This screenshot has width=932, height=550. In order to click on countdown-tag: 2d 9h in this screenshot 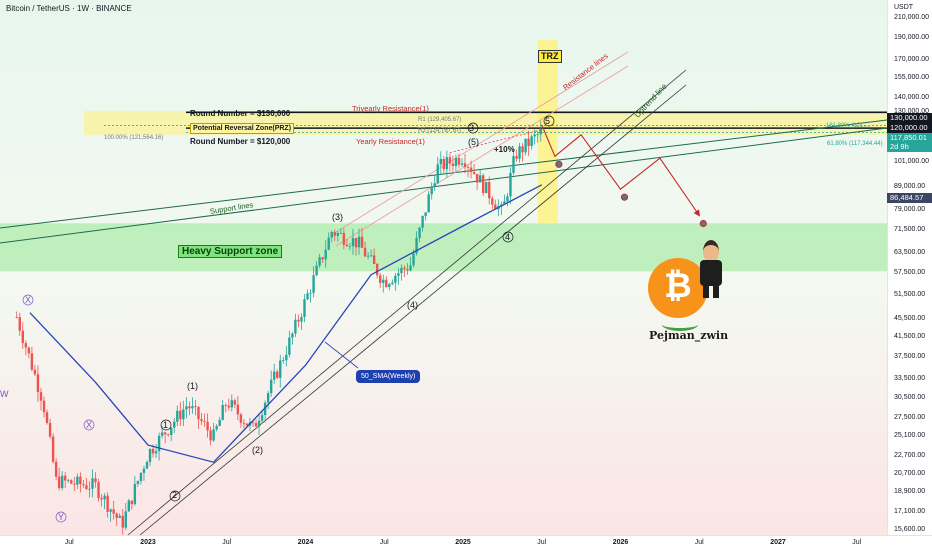, I will do `click(909, 147)`.